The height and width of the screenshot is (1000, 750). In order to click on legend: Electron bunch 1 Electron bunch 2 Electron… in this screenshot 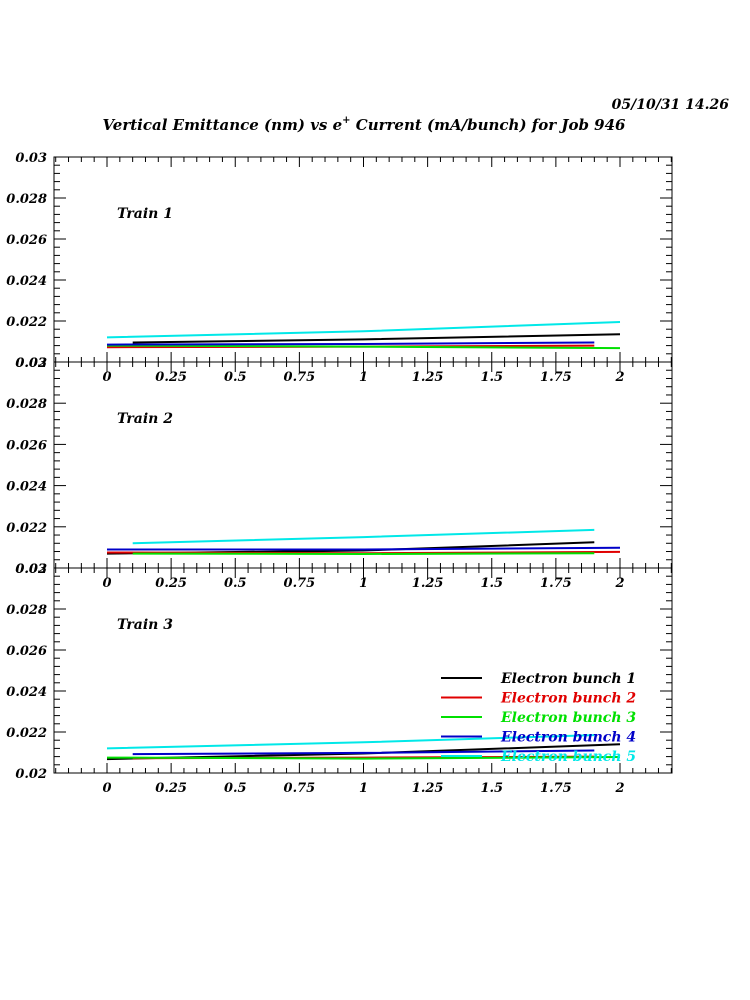, I will do `click(538, 718)`.